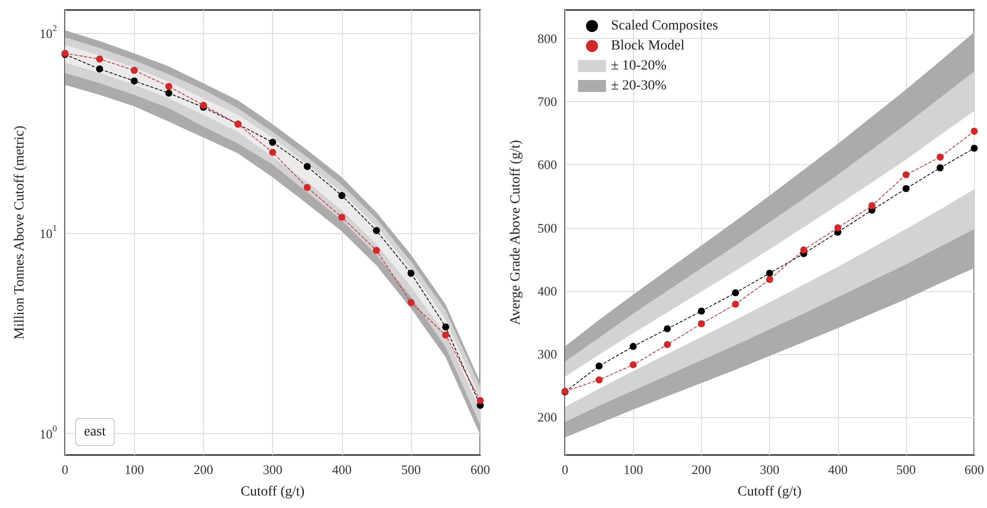  Describe the element at coordinates (639, 66) in the screenshot. I see `legend-label: ± 10-20%` at that location.